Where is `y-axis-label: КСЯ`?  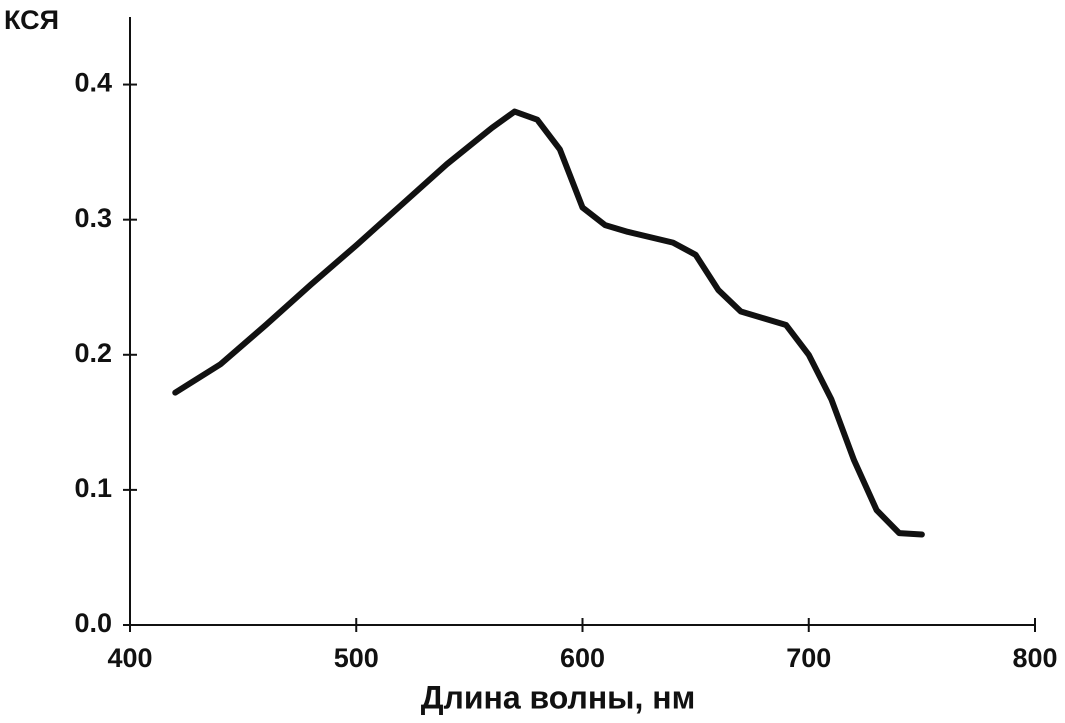
y-axis-label: КСЯ is located at coordinates (31, 20).